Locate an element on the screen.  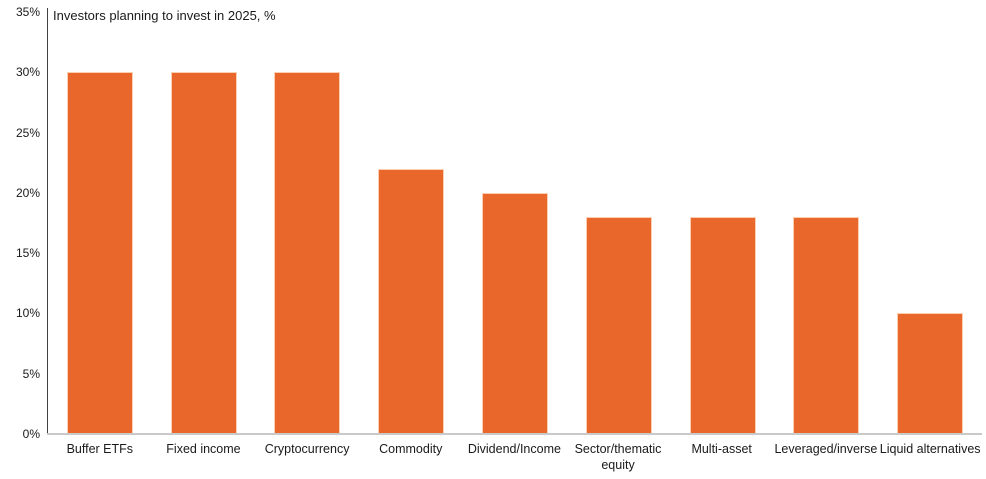
y-tick-label: 30% is located at coordinates (27, 72).